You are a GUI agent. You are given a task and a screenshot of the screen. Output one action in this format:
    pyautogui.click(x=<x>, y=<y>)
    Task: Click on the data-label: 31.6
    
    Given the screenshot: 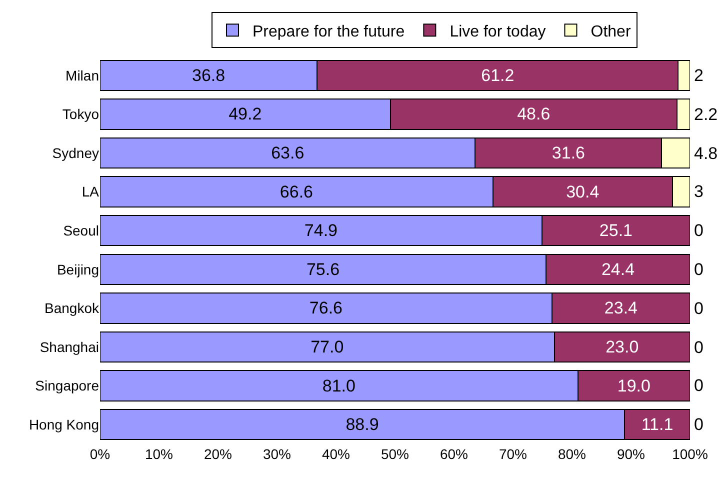 What is the action you would take?
    pyautogui.click(x=569, y=153)
    